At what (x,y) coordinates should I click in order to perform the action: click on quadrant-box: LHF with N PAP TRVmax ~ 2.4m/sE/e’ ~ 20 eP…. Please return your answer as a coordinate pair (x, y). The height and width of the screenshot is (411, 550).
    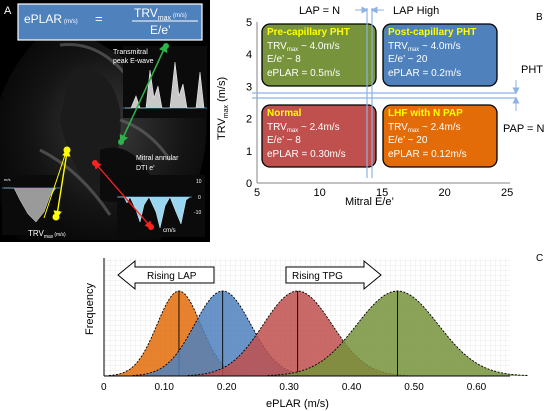
    Looking at the image, I should click on (440, 136).